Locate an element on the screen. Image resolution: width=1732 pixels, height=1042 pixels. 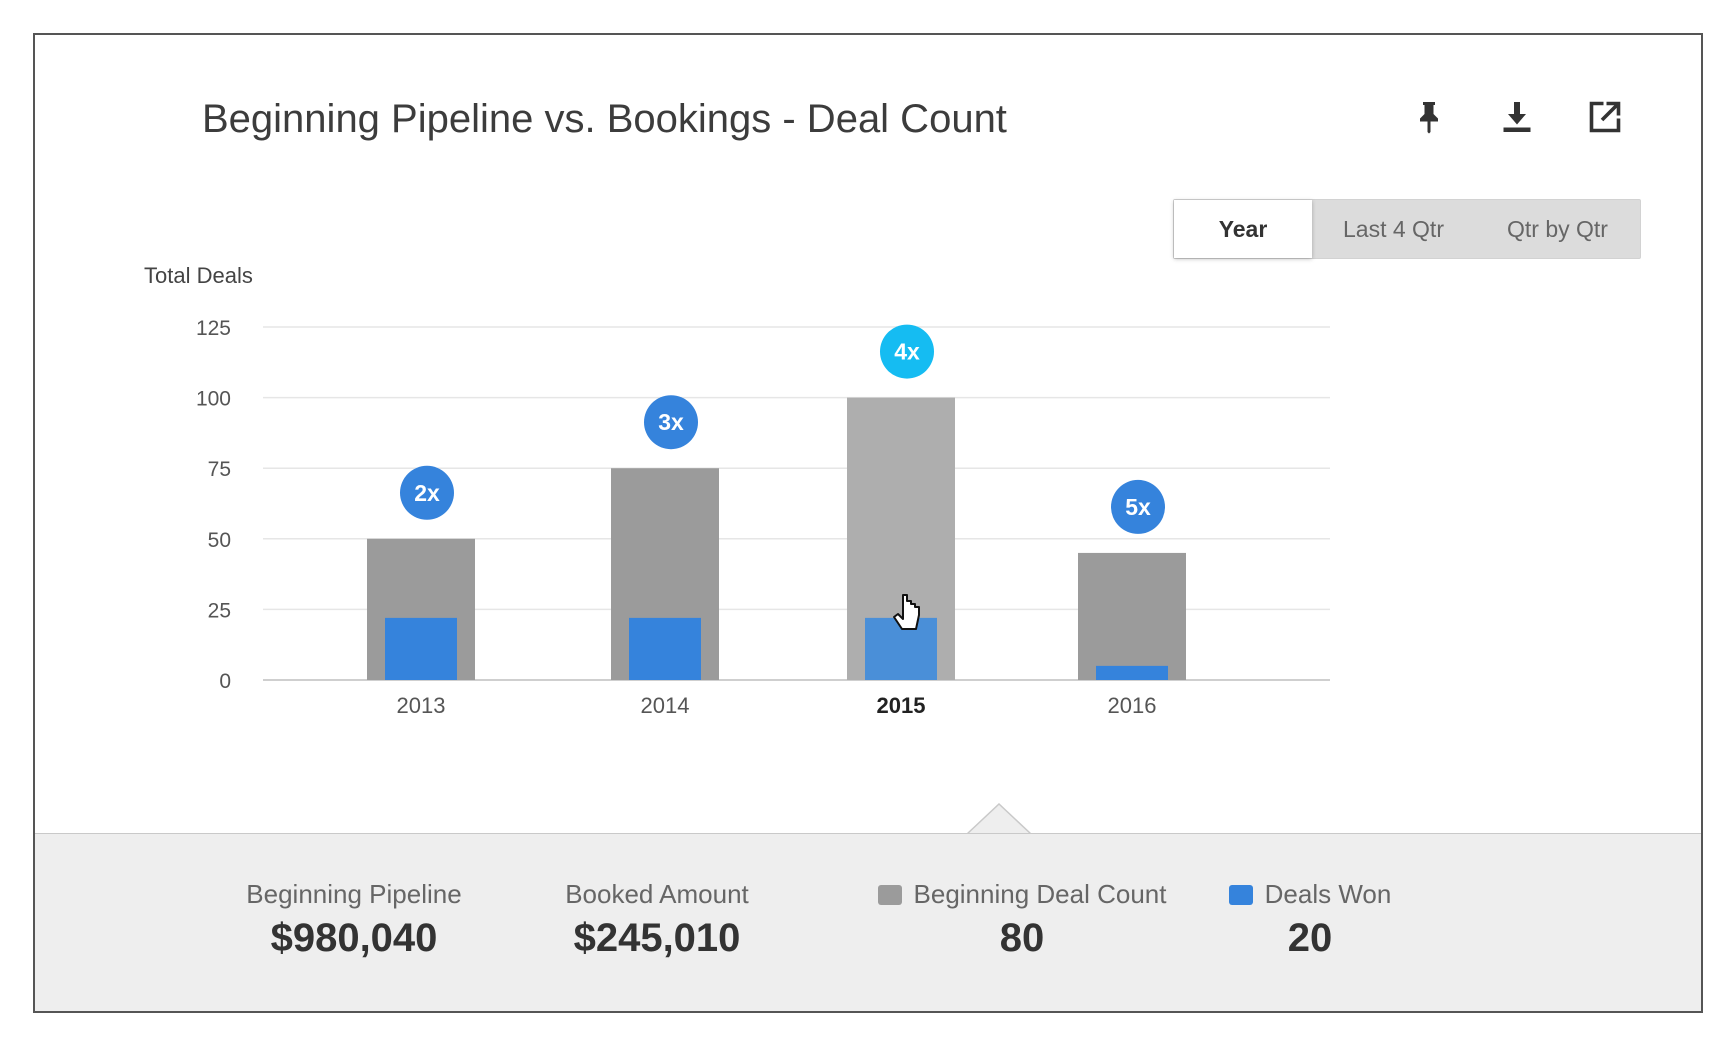
deals-won-value: 20 is located at coordinates (1310, 938).